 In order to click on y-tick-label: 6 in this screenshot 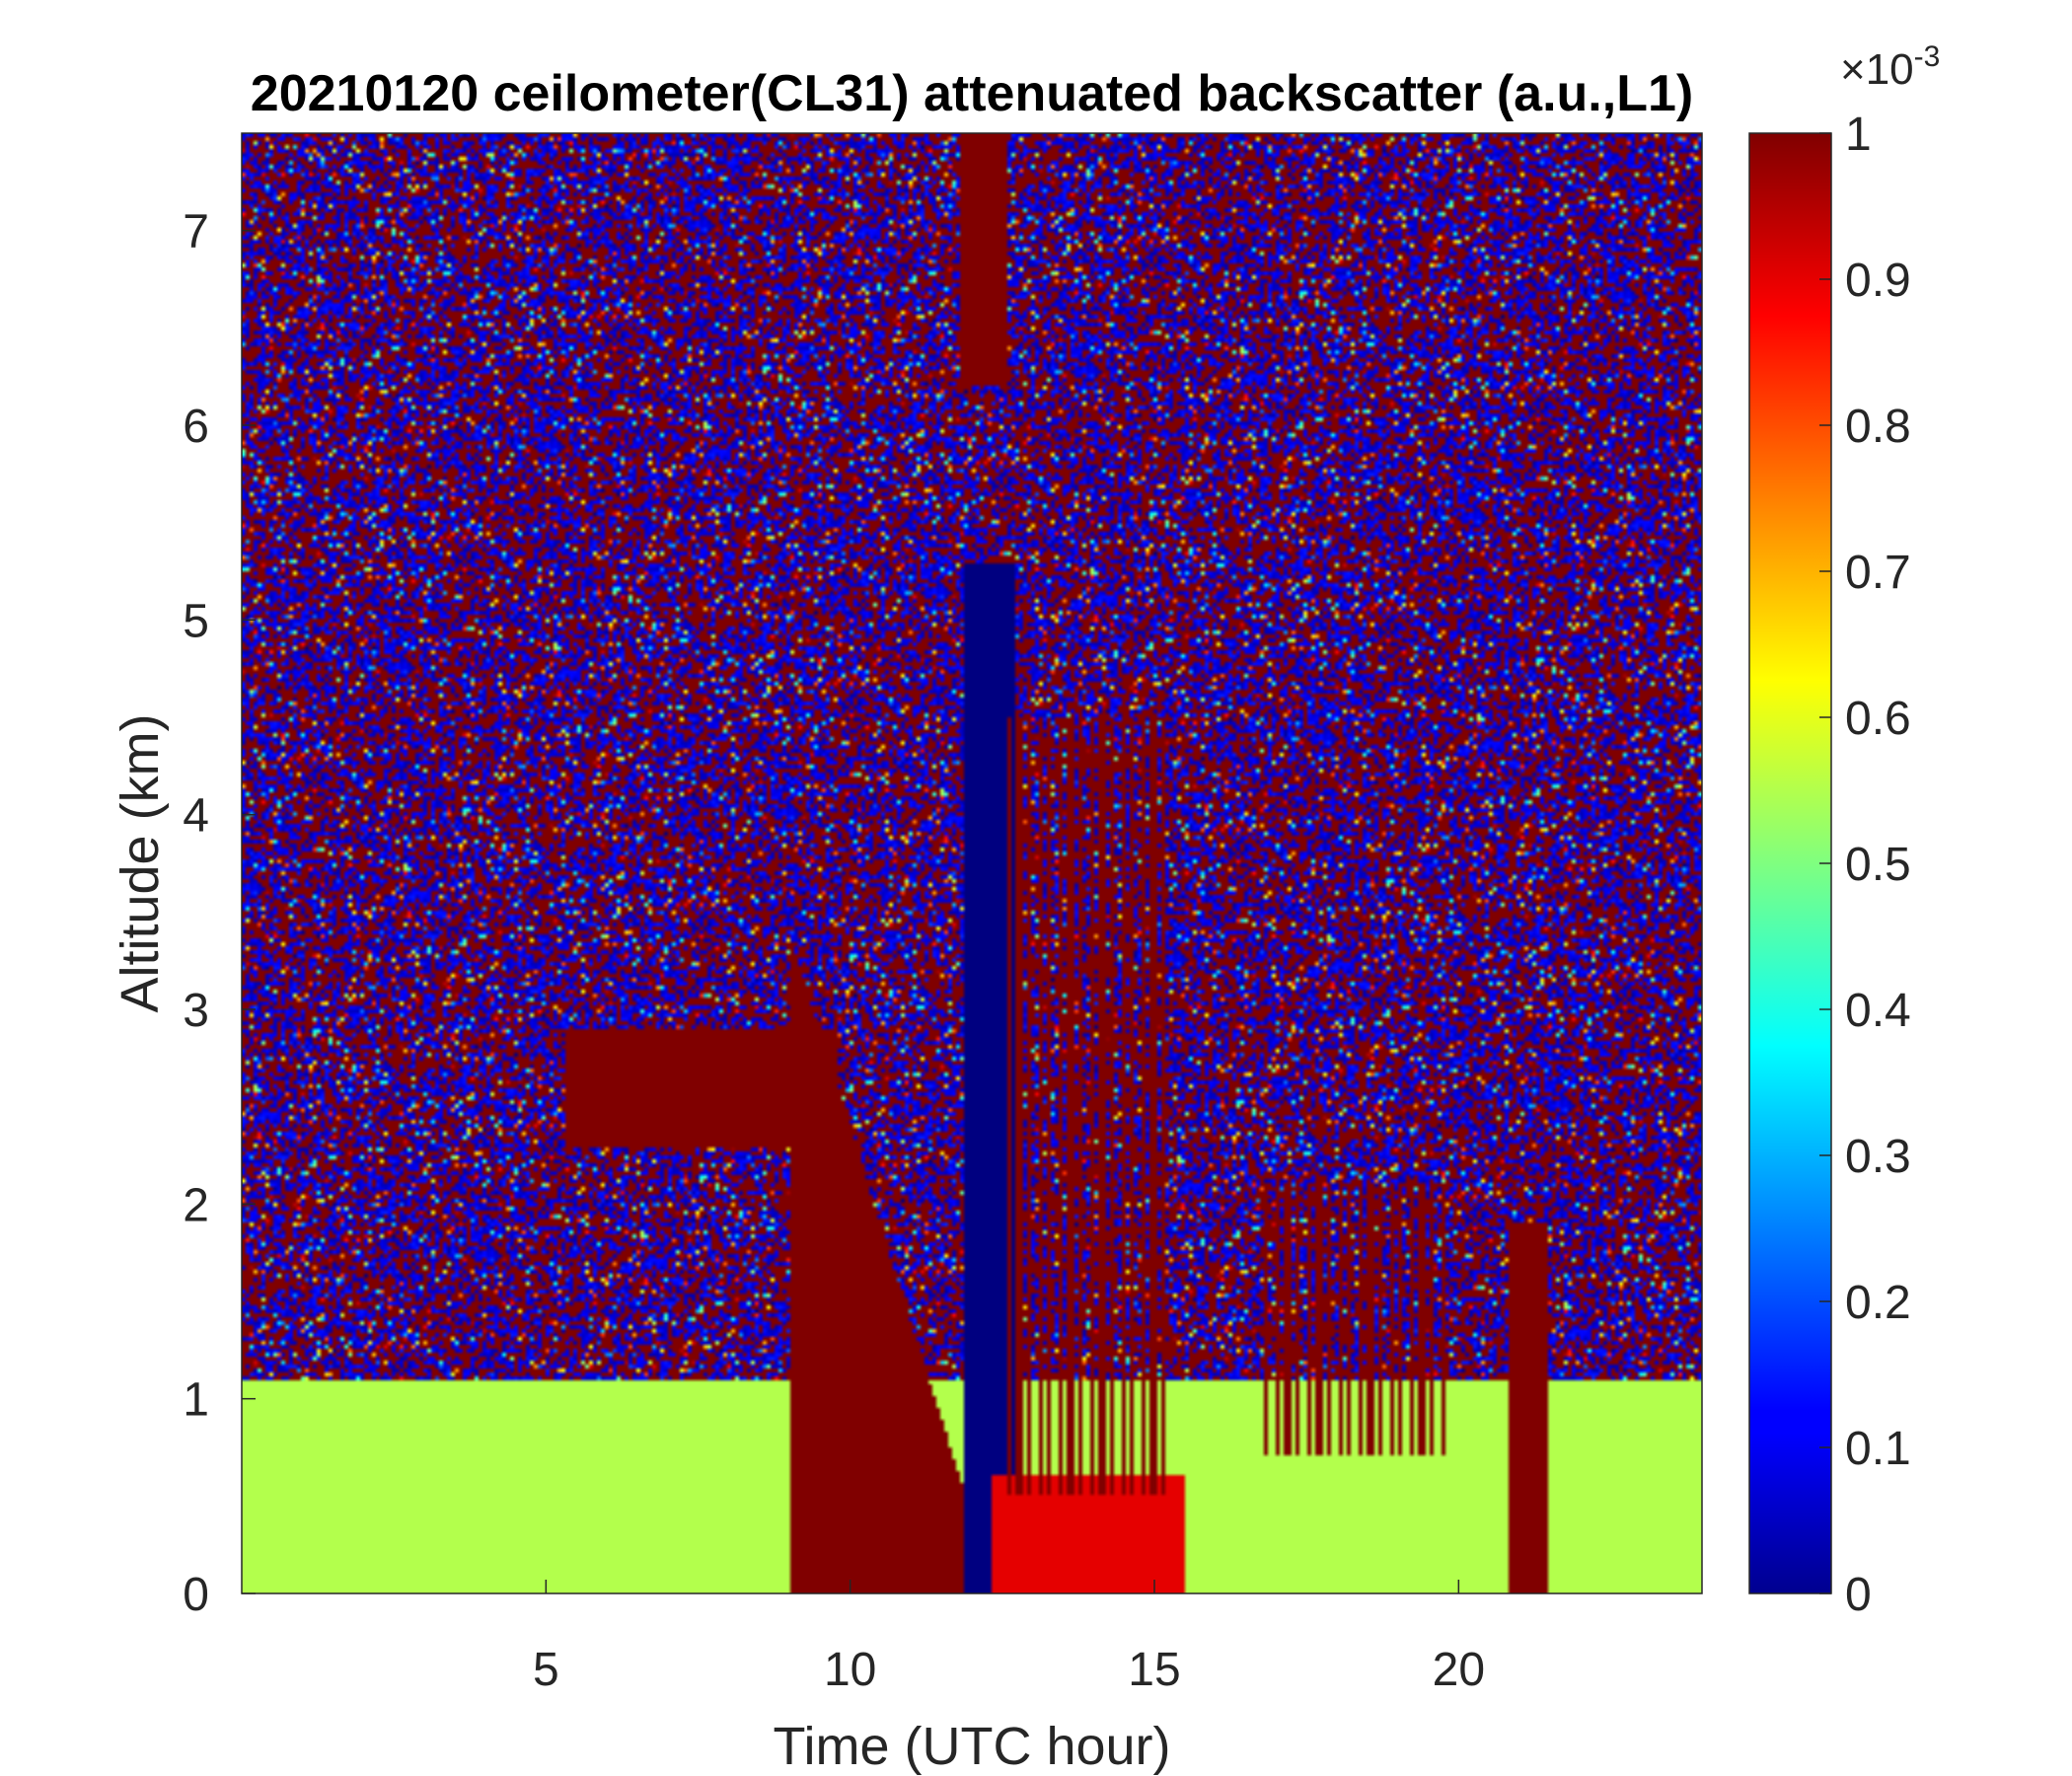, I will do `click(196, 427)`.